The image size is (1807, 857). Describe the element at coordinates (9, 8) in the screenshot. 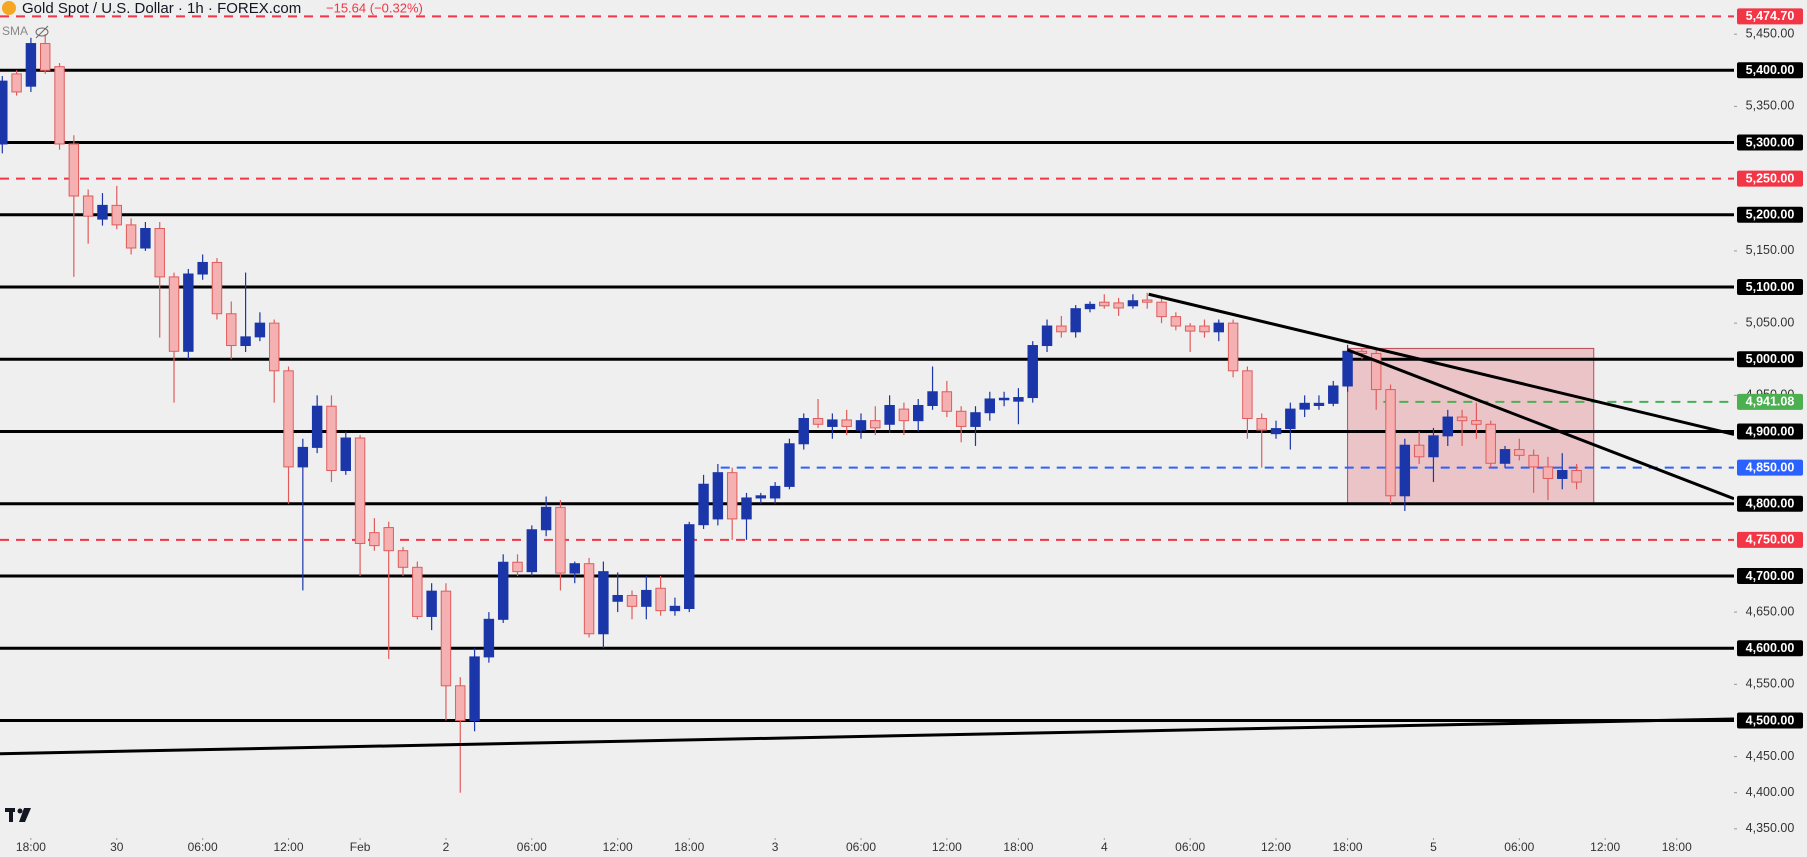

I see `symbol-icon` at that location.